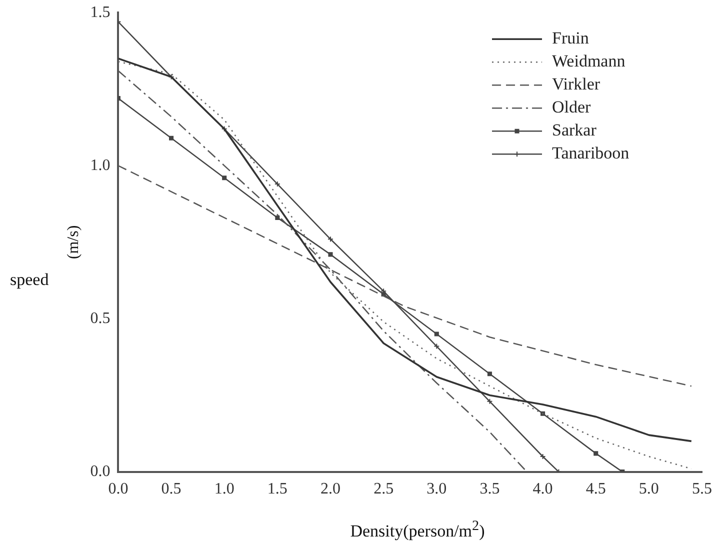 This screenshot has height=555, width=715. What do you see at coordinates (572, 107) in the screenshot?
I see `legend-label: Older` at bounding box center [572, 107].